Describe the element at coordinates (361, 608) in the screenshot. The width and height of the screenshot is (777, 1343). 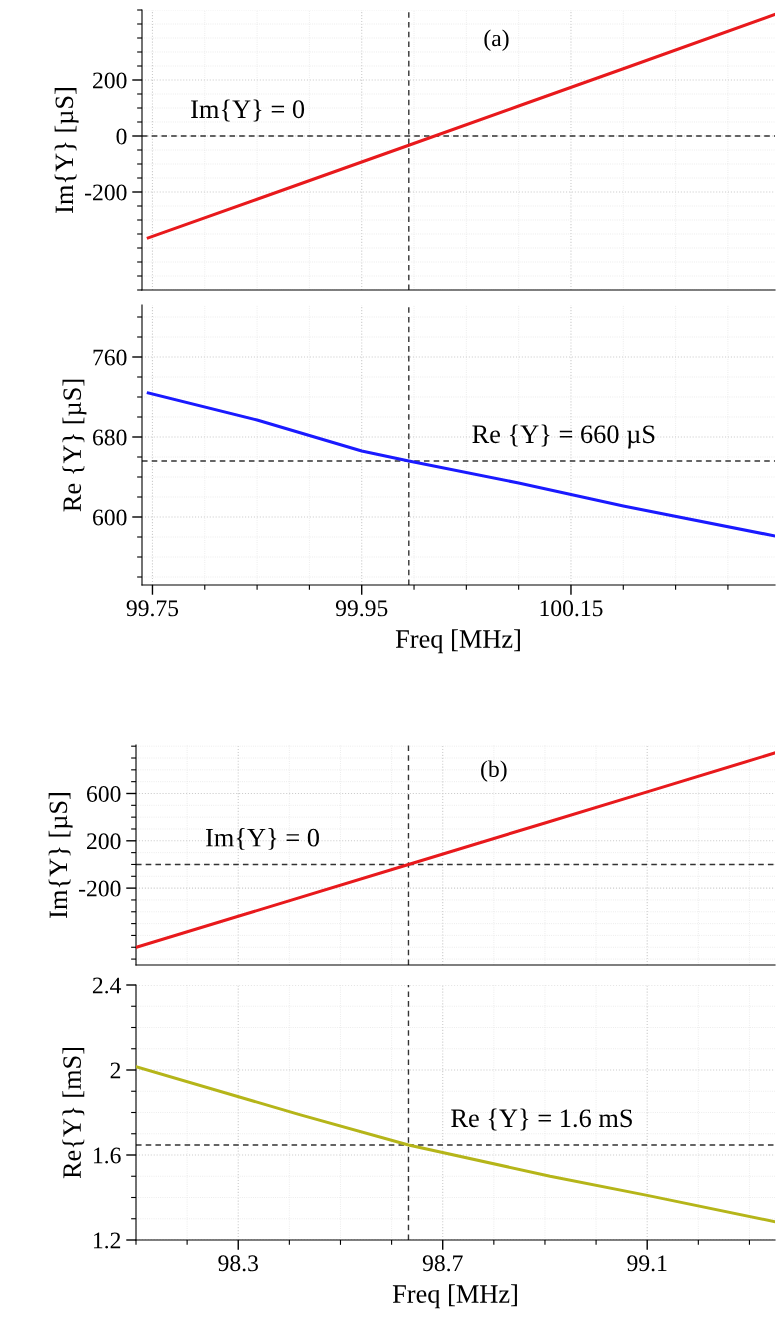
I see `x-tick-label: 99.95` at that location.